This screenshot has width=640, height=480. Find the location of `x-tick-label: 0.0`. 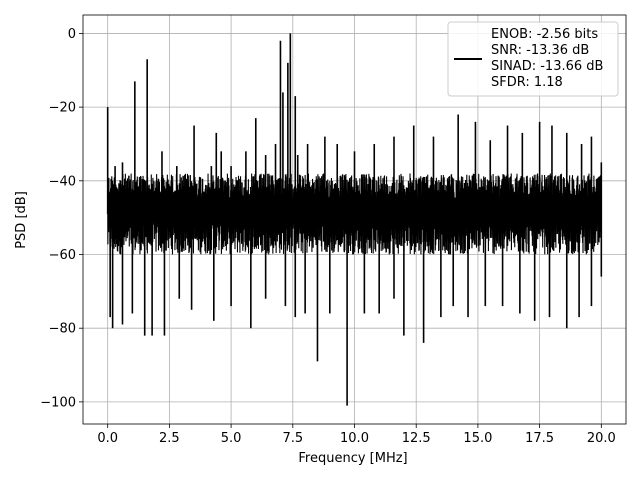

x-tick-label: 0.0 is located at coordinates (107, 438).